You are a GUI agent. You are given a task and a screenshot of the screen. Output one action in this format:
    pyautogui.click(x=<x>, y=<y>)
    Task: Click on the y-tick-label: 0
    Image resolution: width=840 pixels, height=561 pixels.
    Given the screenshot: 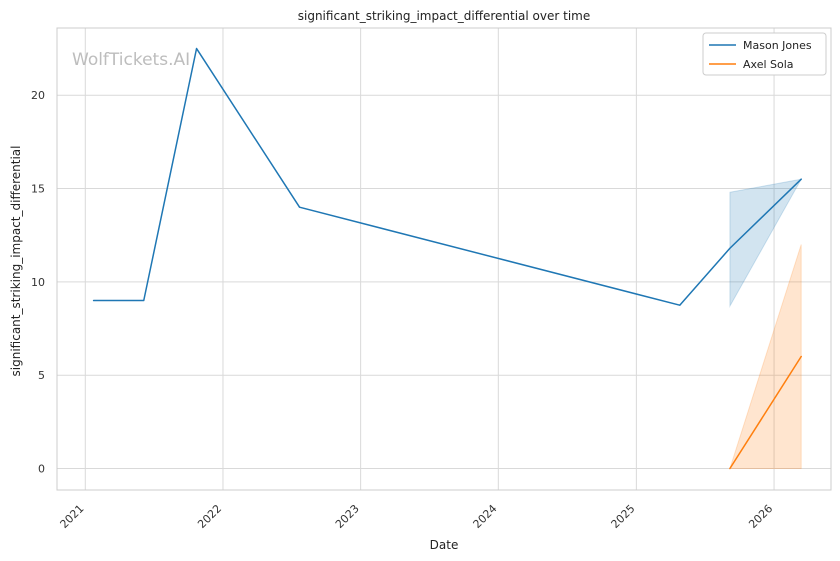 What is the action you would take?
    pyautogui.click(x=41, y=469)
    